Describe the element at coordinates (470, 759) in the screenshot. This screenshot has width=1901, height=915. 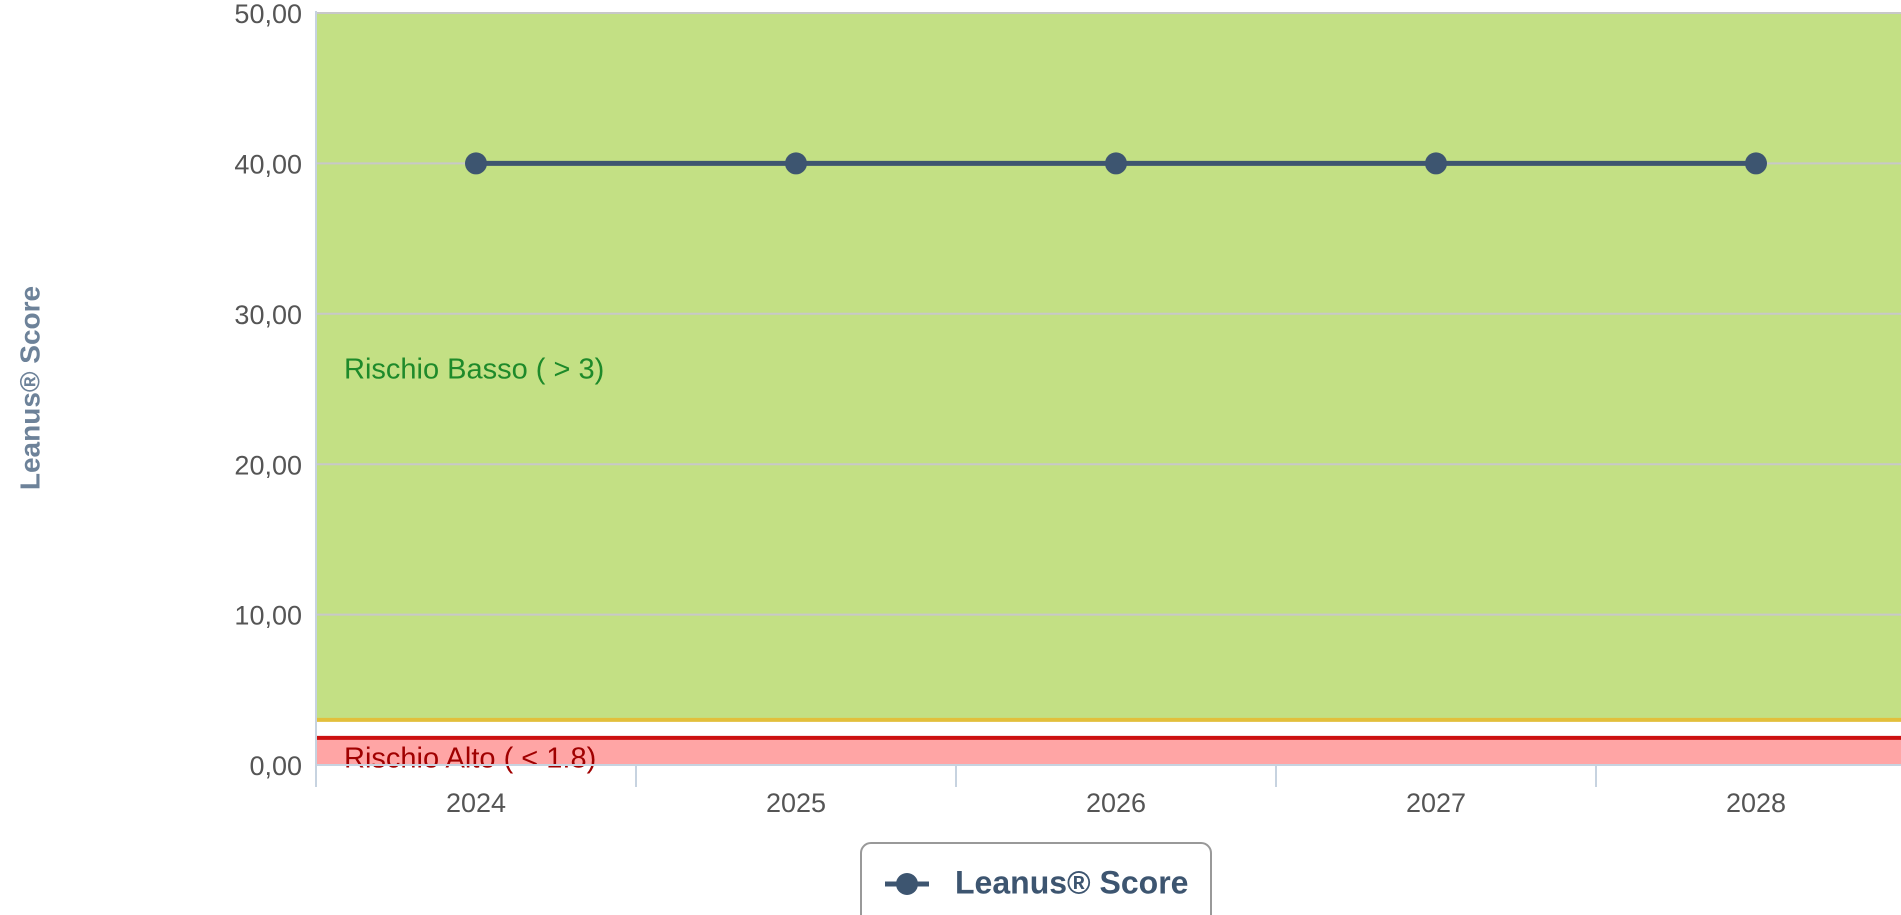
I see `plot-band-label: Rischio Alto ( < 1.8)` at that location.